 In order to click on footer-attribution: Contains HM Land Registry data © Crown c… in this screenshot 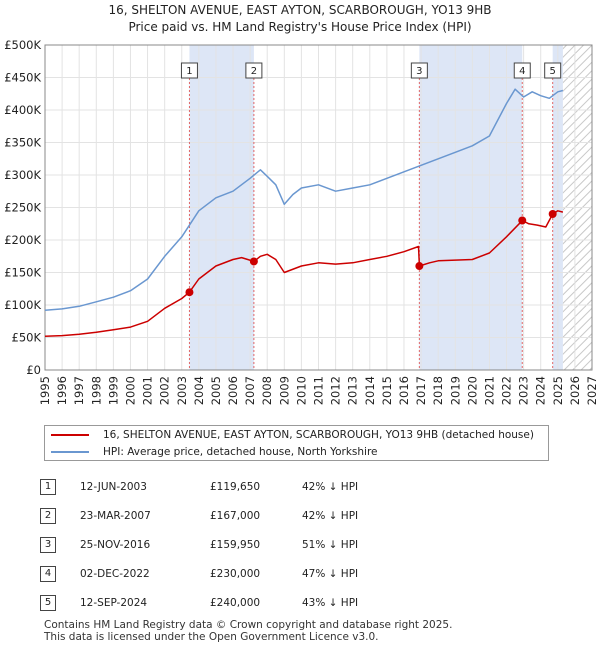, I will do `click(248, 631)`.